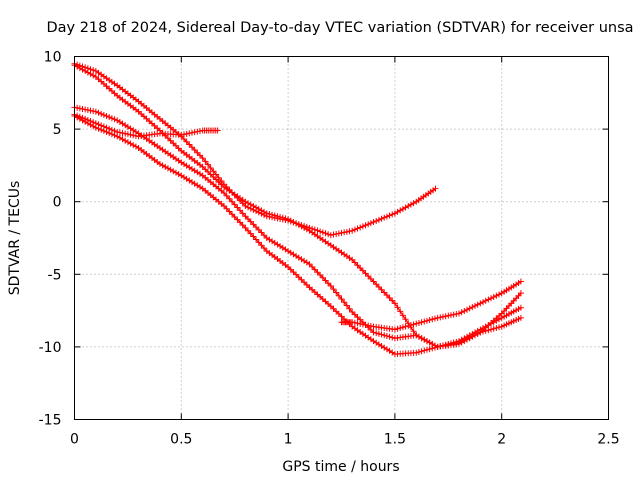  What do you see at coordinates (57, 130) in the screenshot?
I see `y-tick-label: 5` at bounding box center [57, 130].